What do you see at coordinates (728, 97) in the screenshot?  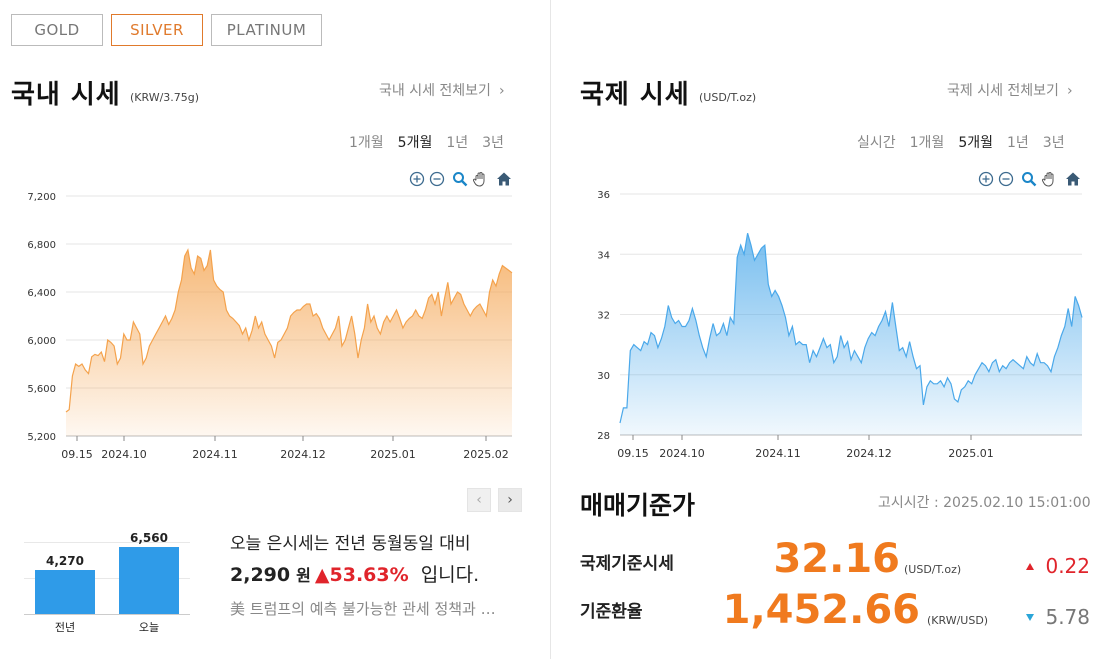 I see `international-unit: (USD/T.oz)` at bounding box center [728, 97].